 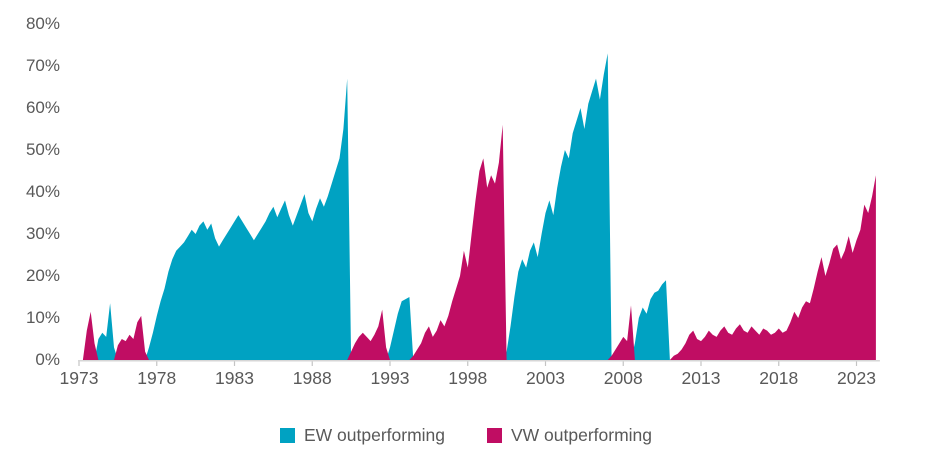 What do you see at coordinates (856, 378) in the screenshot?
I see `x-axis-label: 2023` at bounding box center [856, 378].